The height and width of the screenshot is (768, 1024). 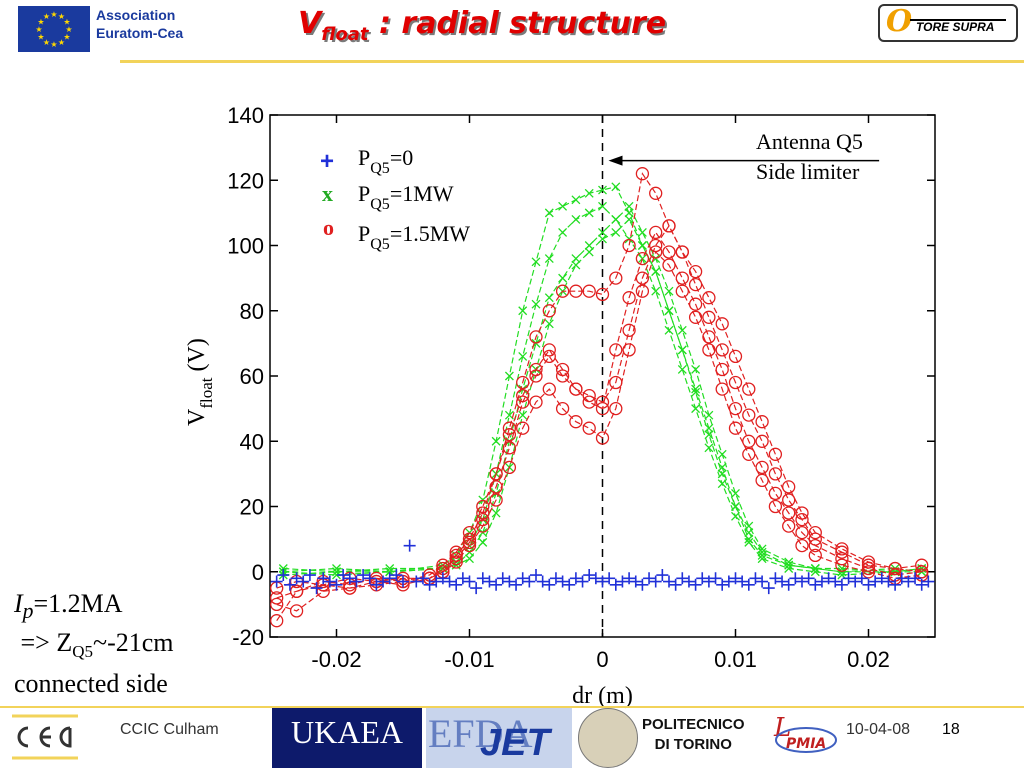 What do you see at coordinates (602, 567) in the screenshot?
I see `series-blue` at bounding box center [602, 567].